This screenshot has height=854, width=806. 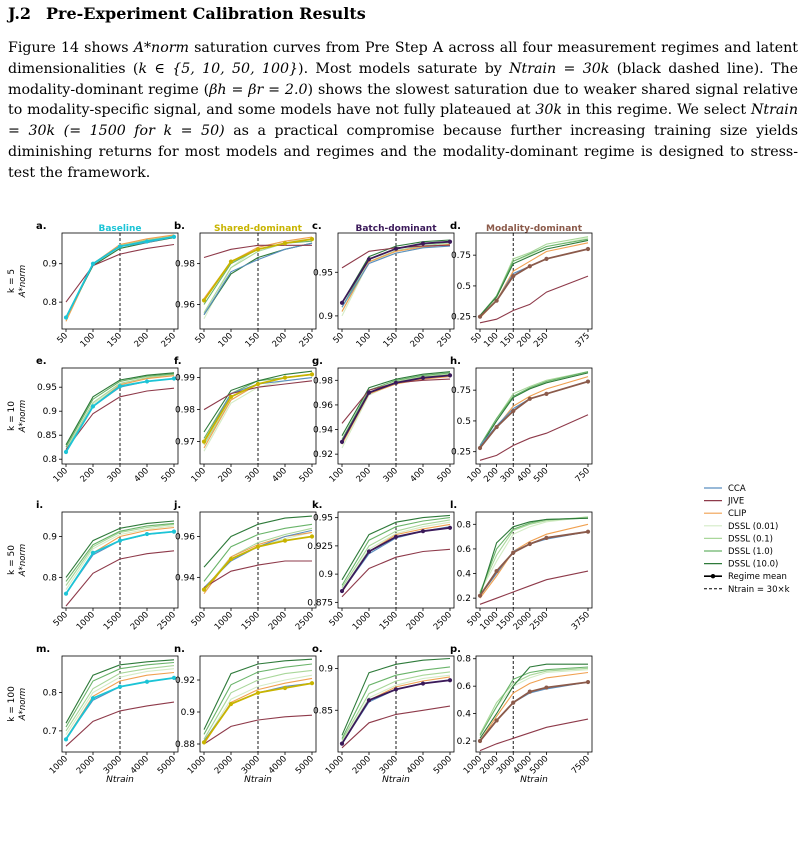 What do you see at coordinates (713, 576) in the screenshot?
I see `legend-marker` at bounding box center [713, 576].